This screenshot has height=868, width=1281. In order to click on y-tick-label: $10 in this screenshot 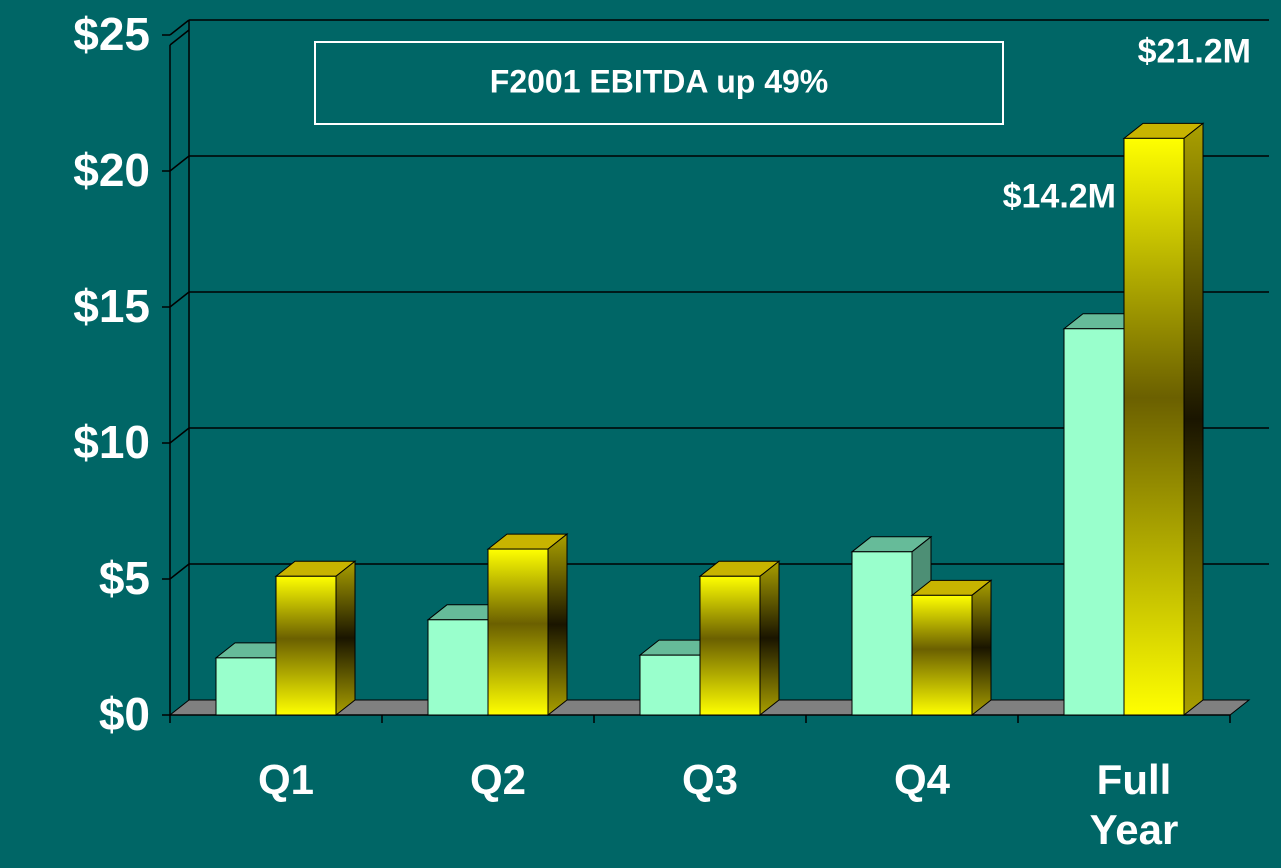, I will do `click(111, 442)`.